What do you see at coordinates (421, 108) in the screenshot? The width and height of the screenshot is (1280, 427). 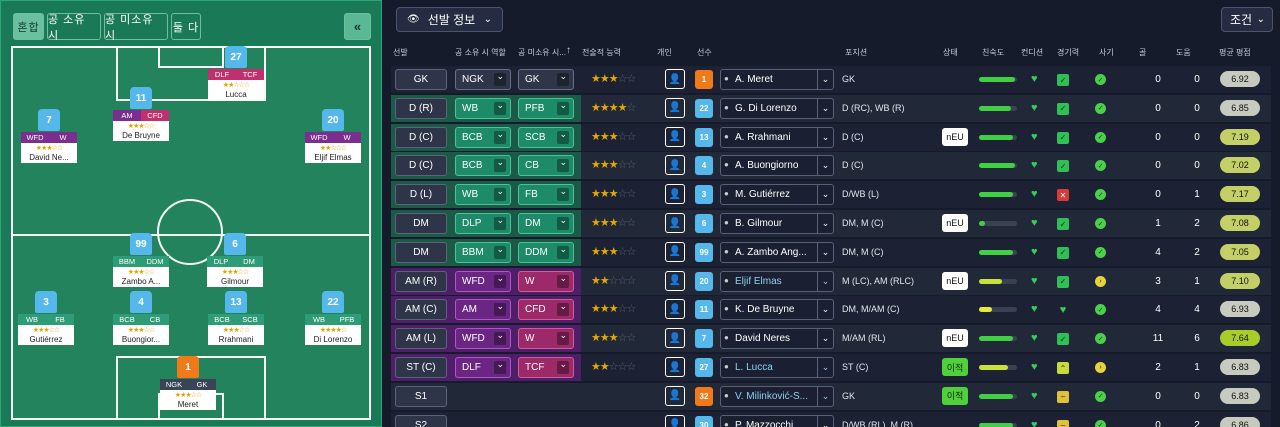 I see `position-slot-button: D (R)` at bounding box center [421, 108].